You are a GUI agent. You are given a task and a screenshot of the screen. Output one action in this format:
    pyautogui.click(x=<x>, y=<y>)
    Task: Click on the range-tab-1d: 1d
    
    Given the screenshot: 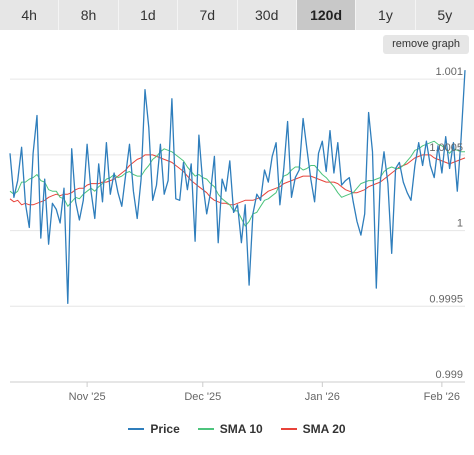 What is the action you would take?
    pyautogui.click(x=149, y=15)
    